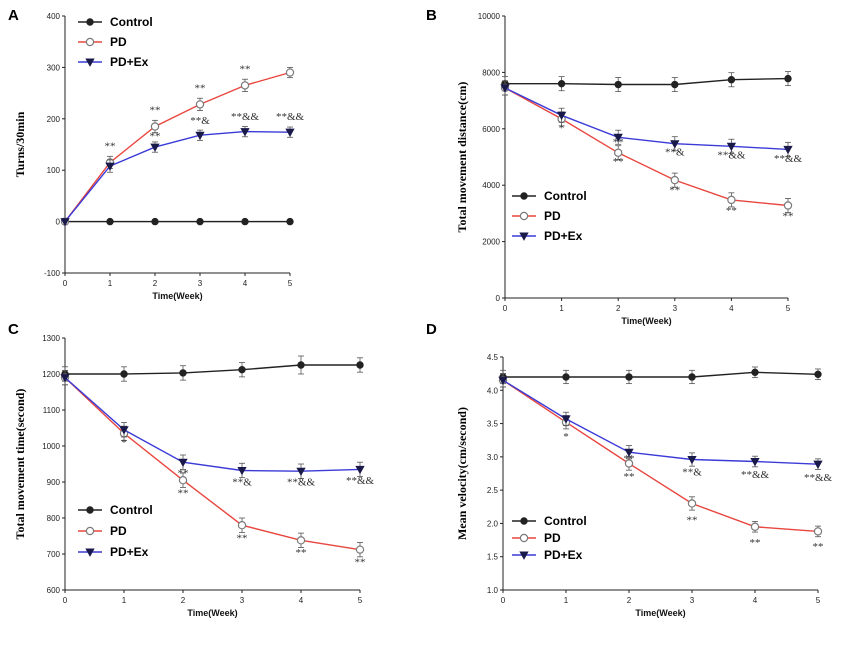  I want to click on series-pdex, so click(212, 424).